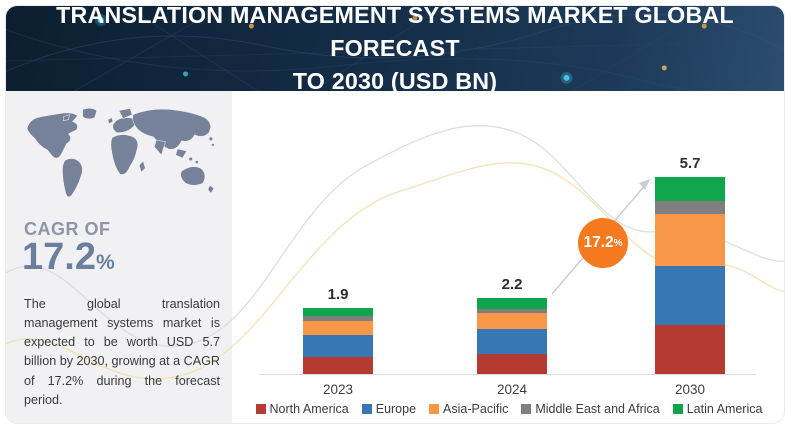 The image size is (792, 432). Describe the element at coordinates (338, 365) in the screenshot. I see `segment-2023-north-america` at that location.